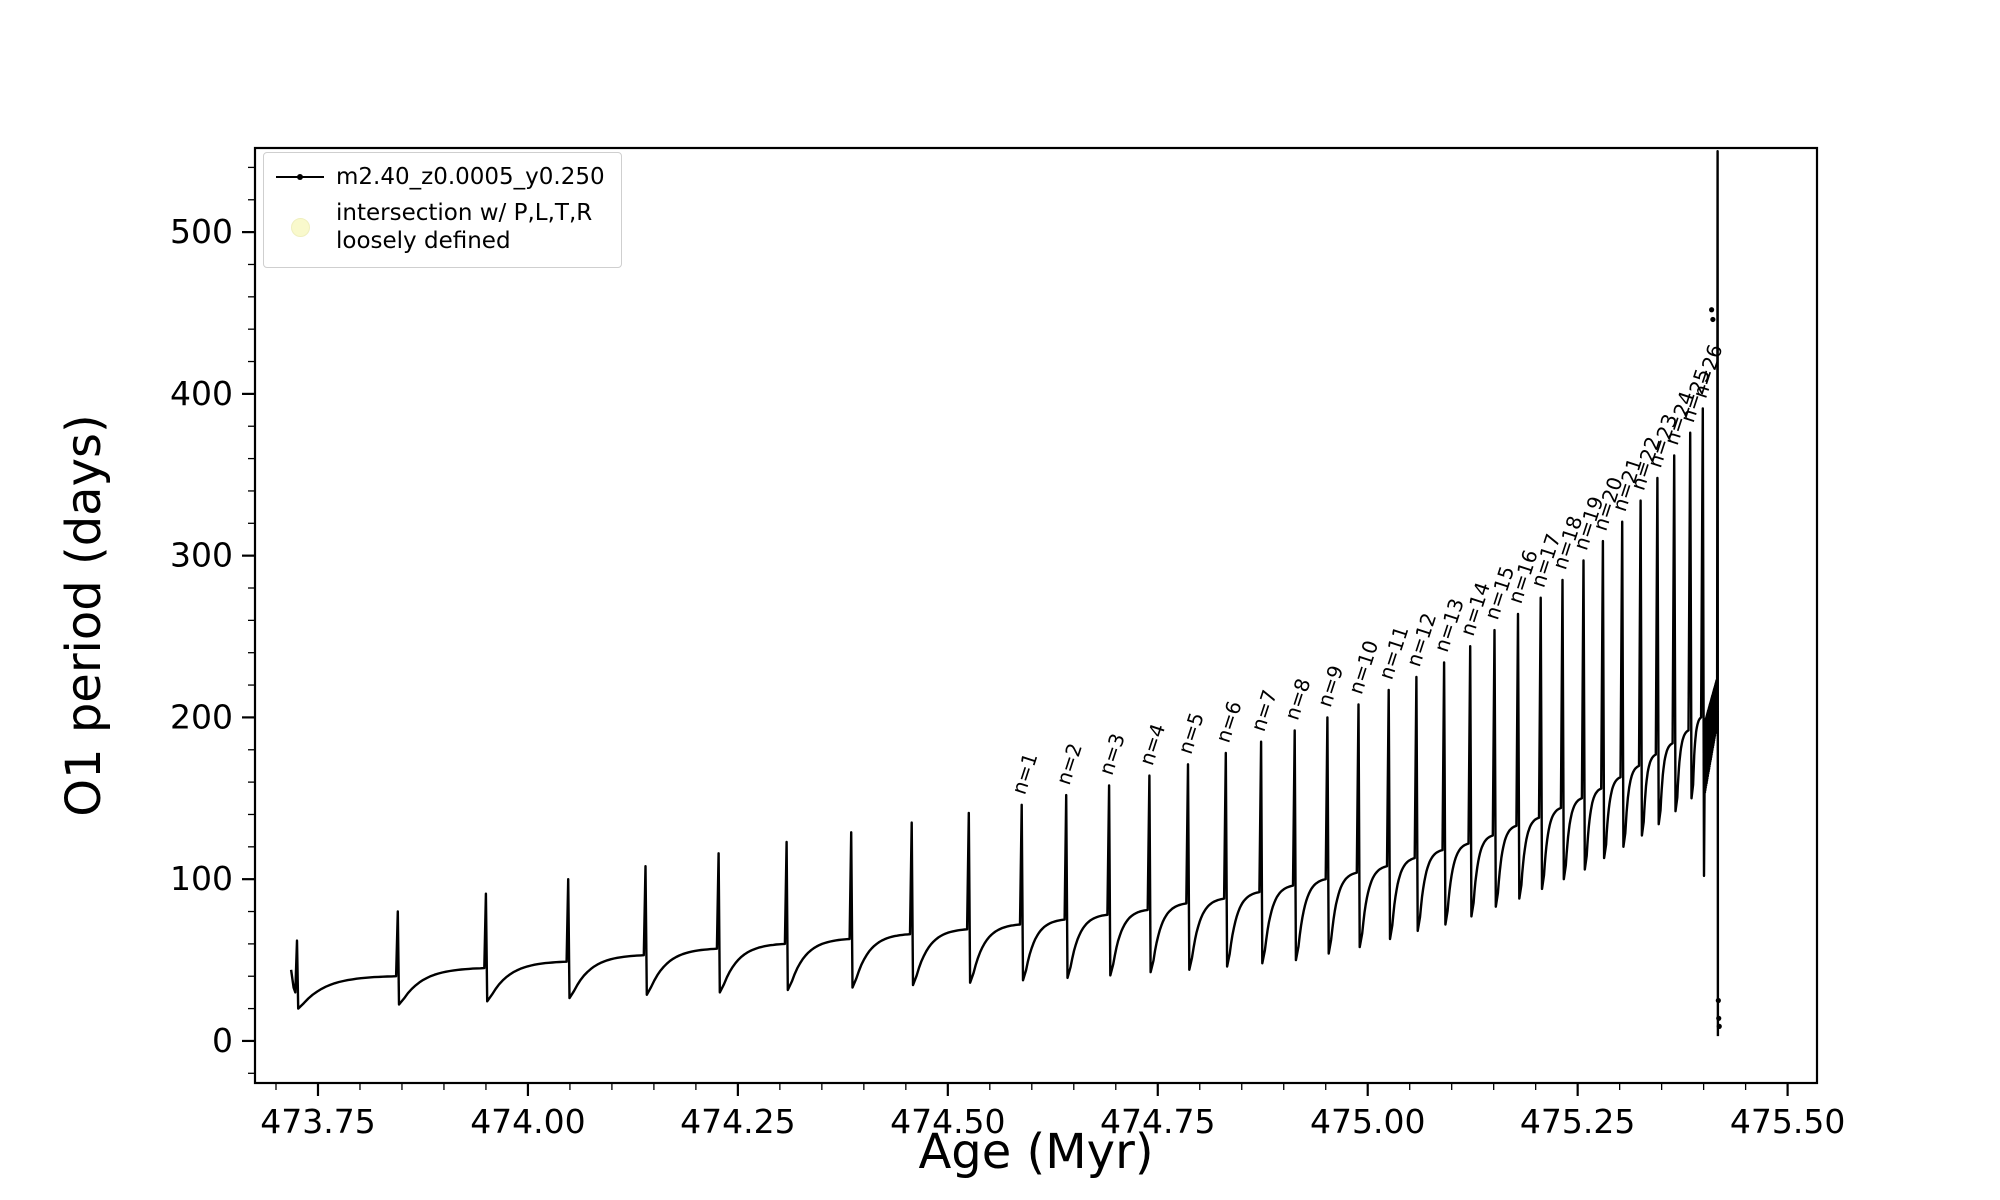 This screenshot has width=2000, height=1200. Describe the element at coordinates (1069, 764) in the screenshot. I see `spike-label: n=2` at that location.